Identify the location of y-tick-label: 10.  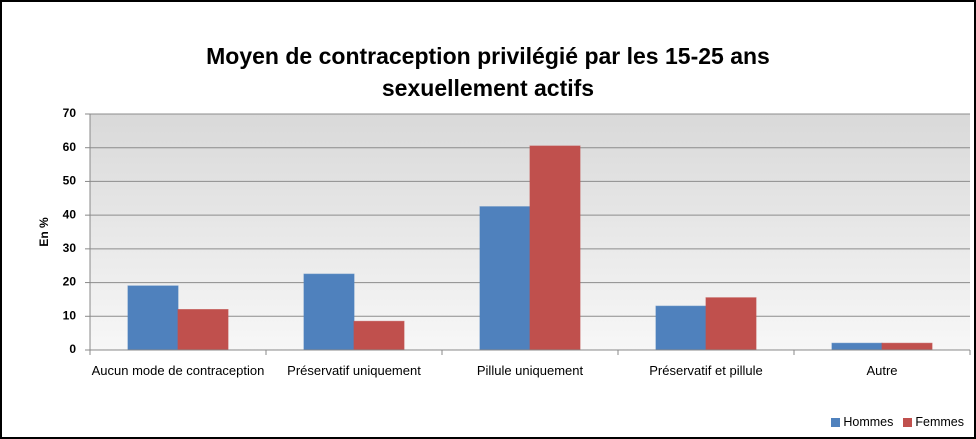
(70, 315).